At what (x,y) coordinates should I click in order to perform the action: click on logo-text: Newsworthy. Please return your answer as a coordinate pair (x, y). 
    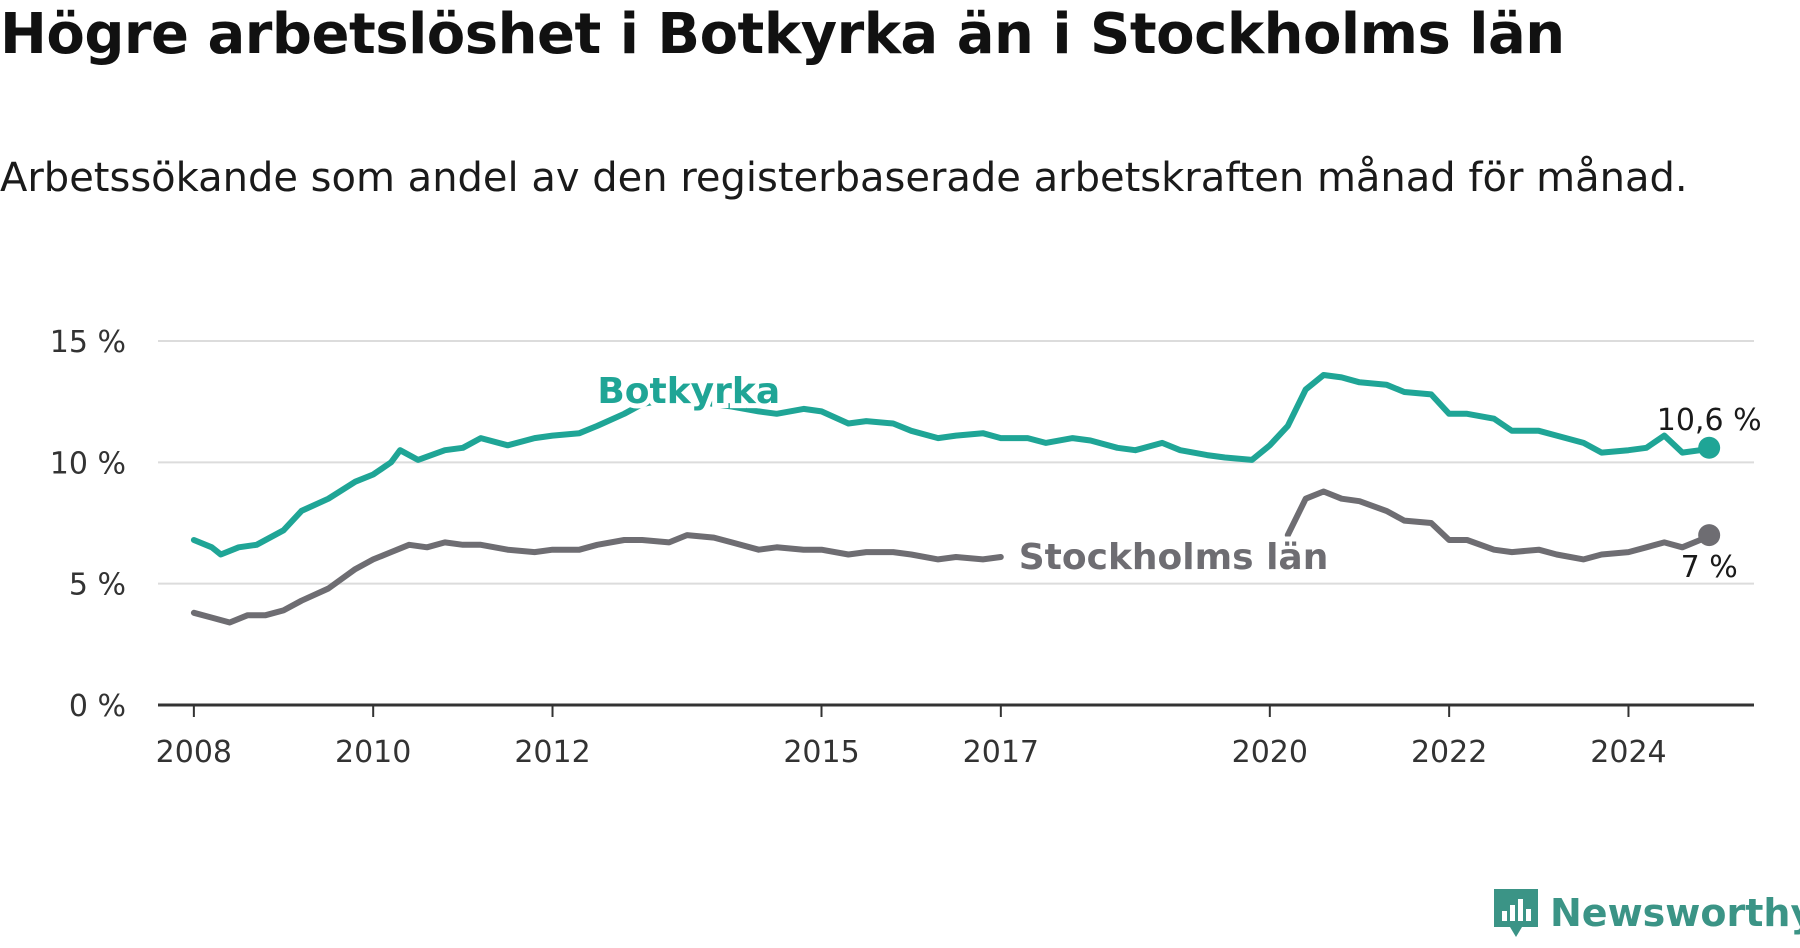
    Looking at the image, I should click on (1675, 913).